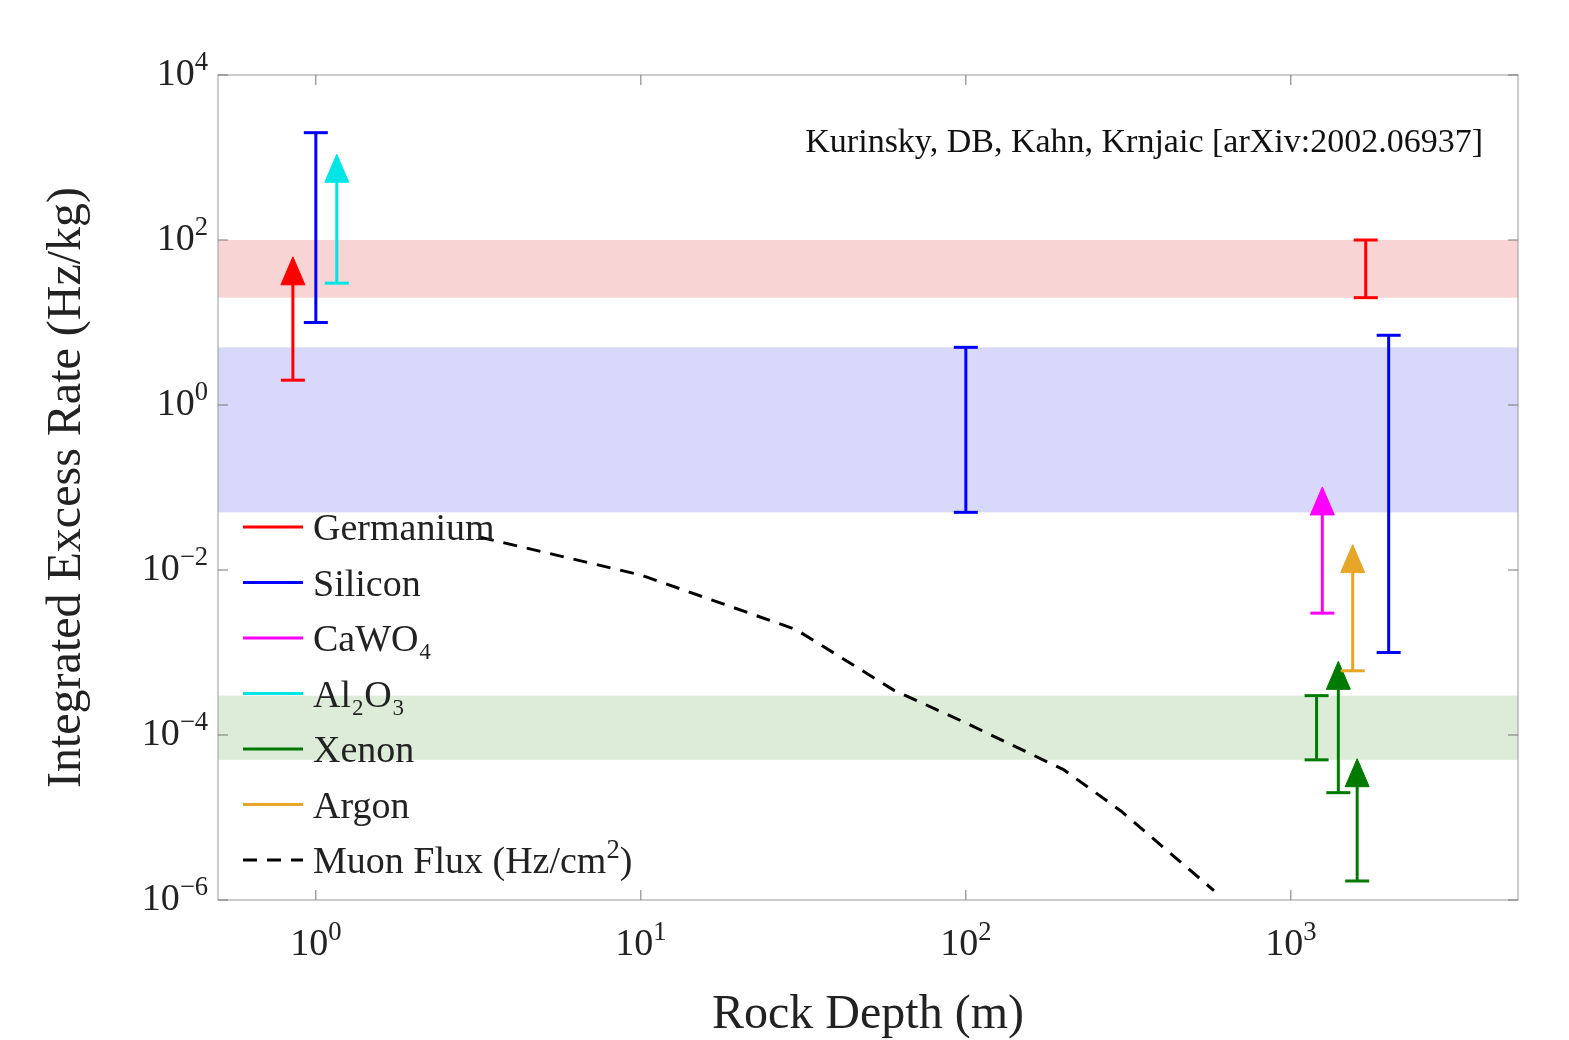 This screenshot has width=1569, height=1040. Describe the element at coordinates (174, 894) in the screenshot. I see `y-tick-label: 10$^{−6}$` at that location.